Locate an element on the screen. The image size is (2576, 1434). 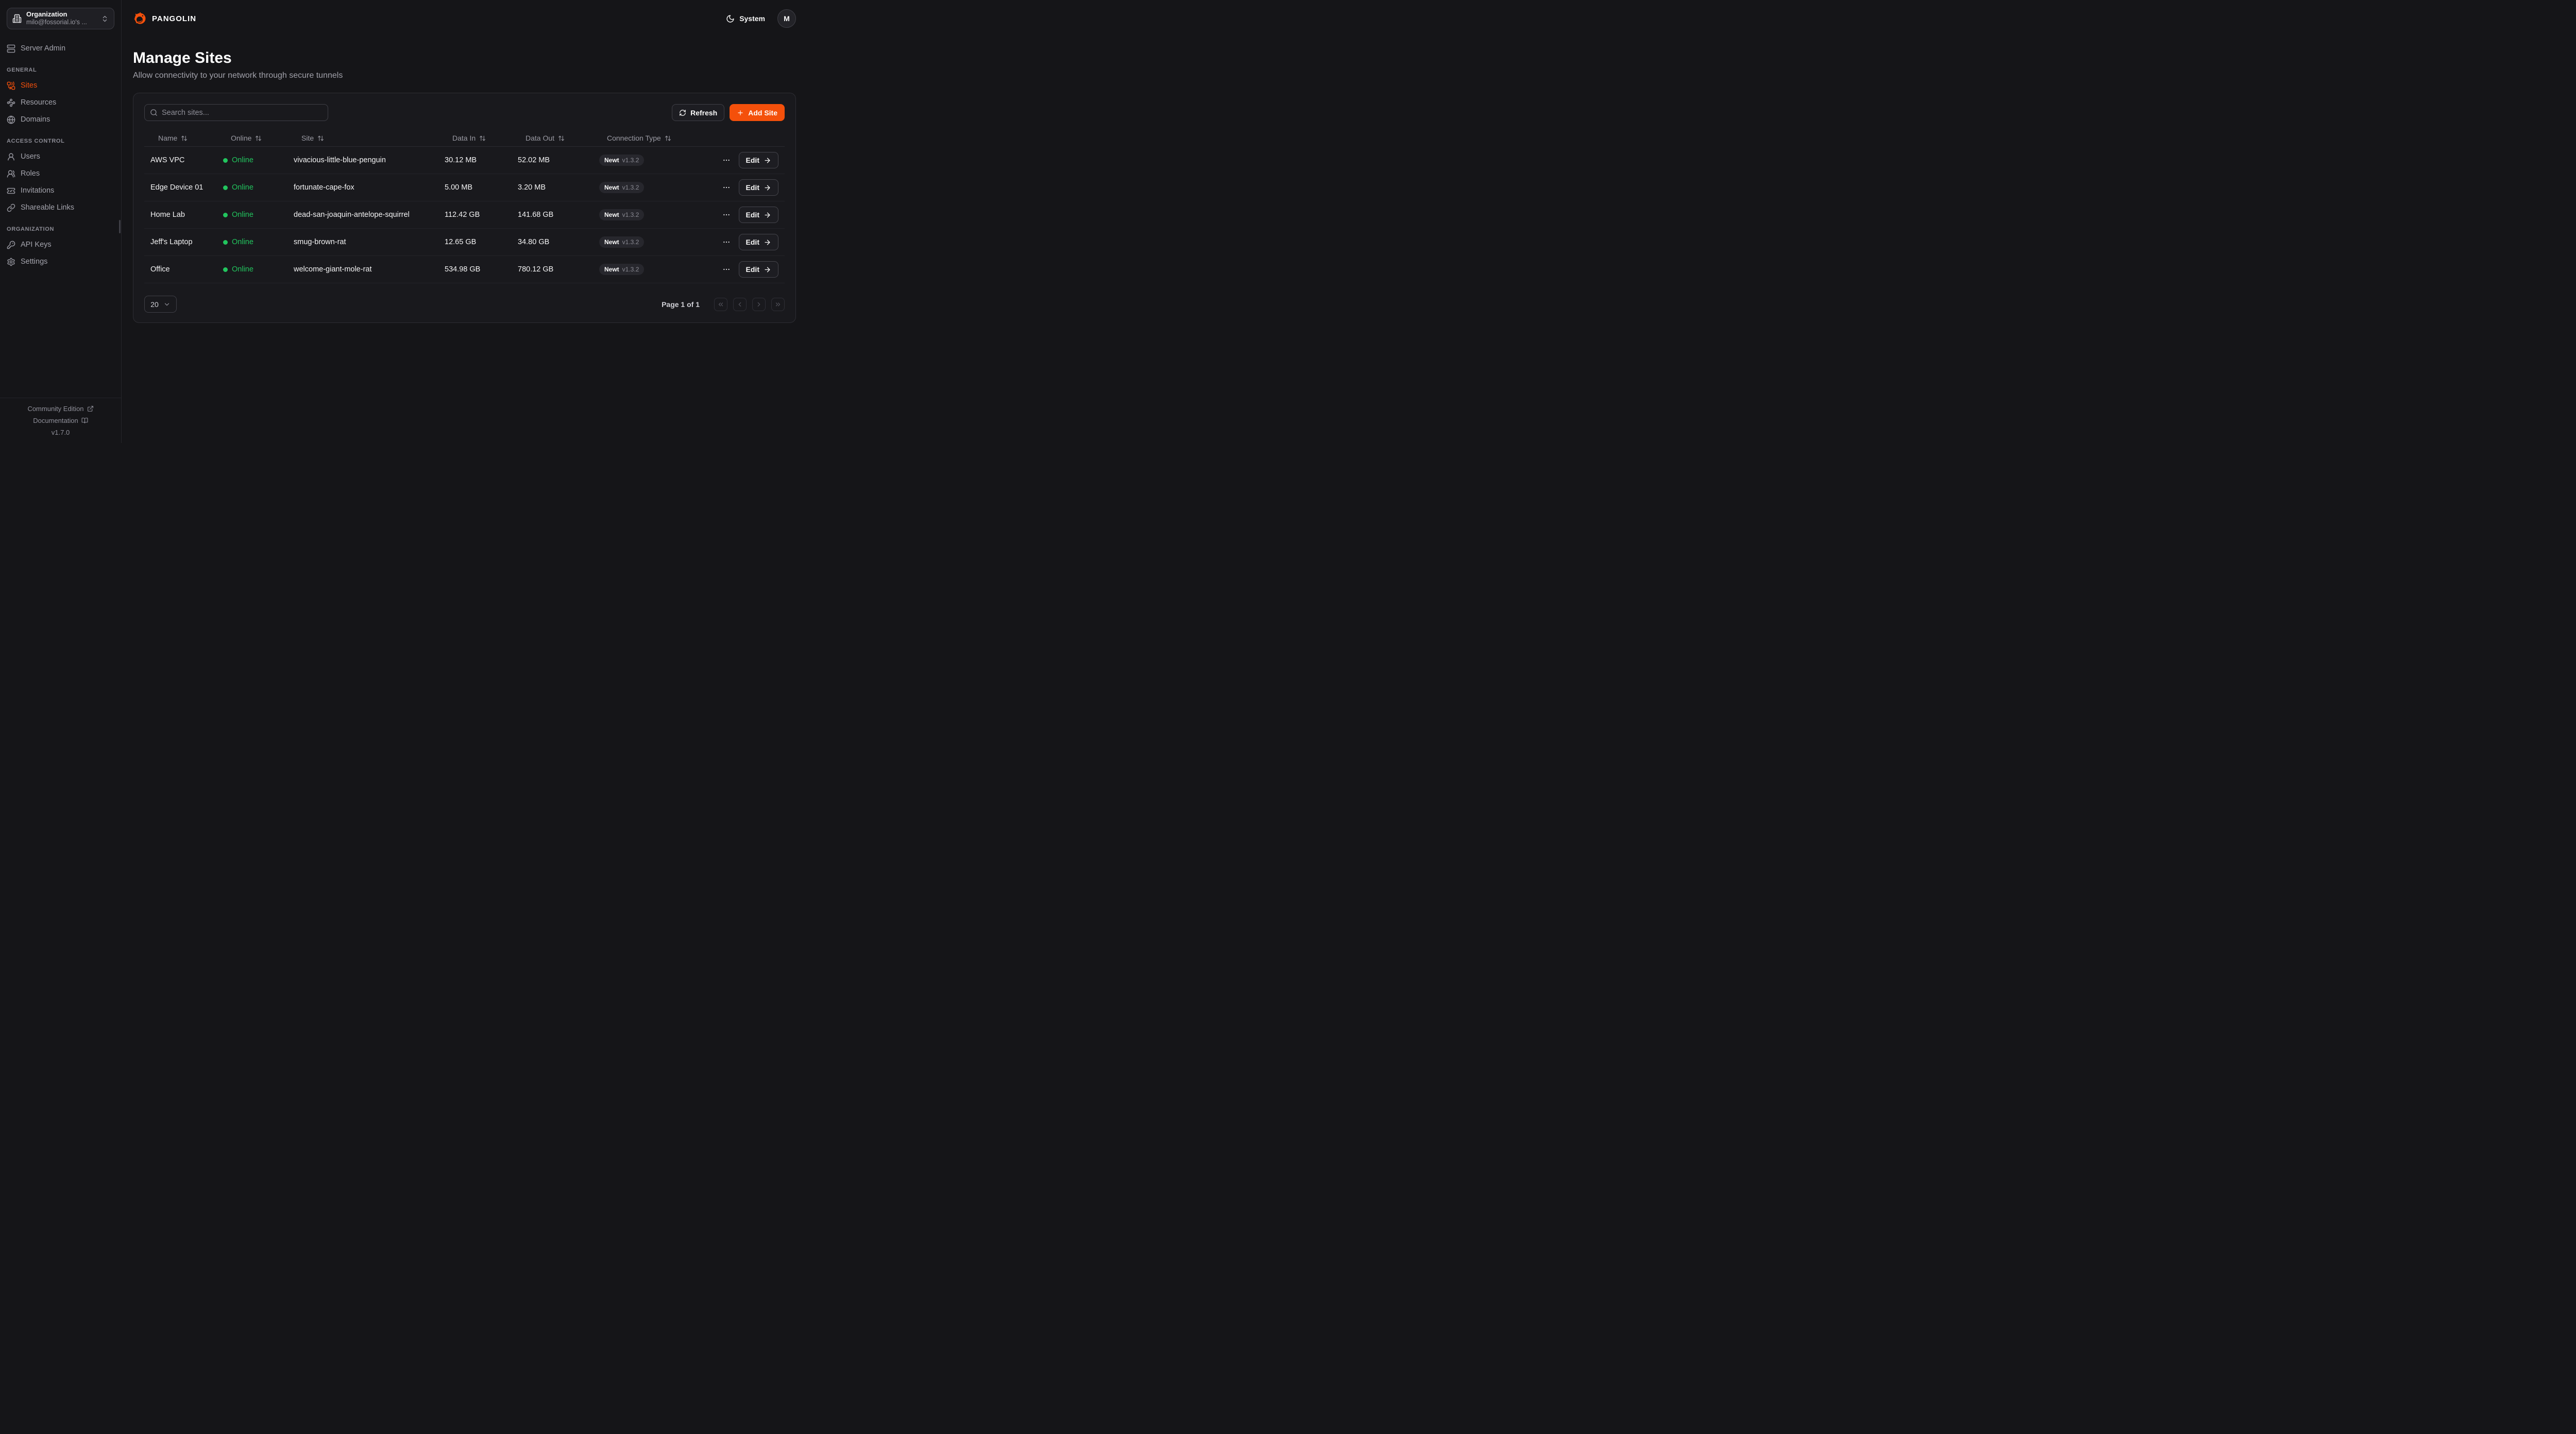
chevrons-right-icon is located at coordinates (778, 304).